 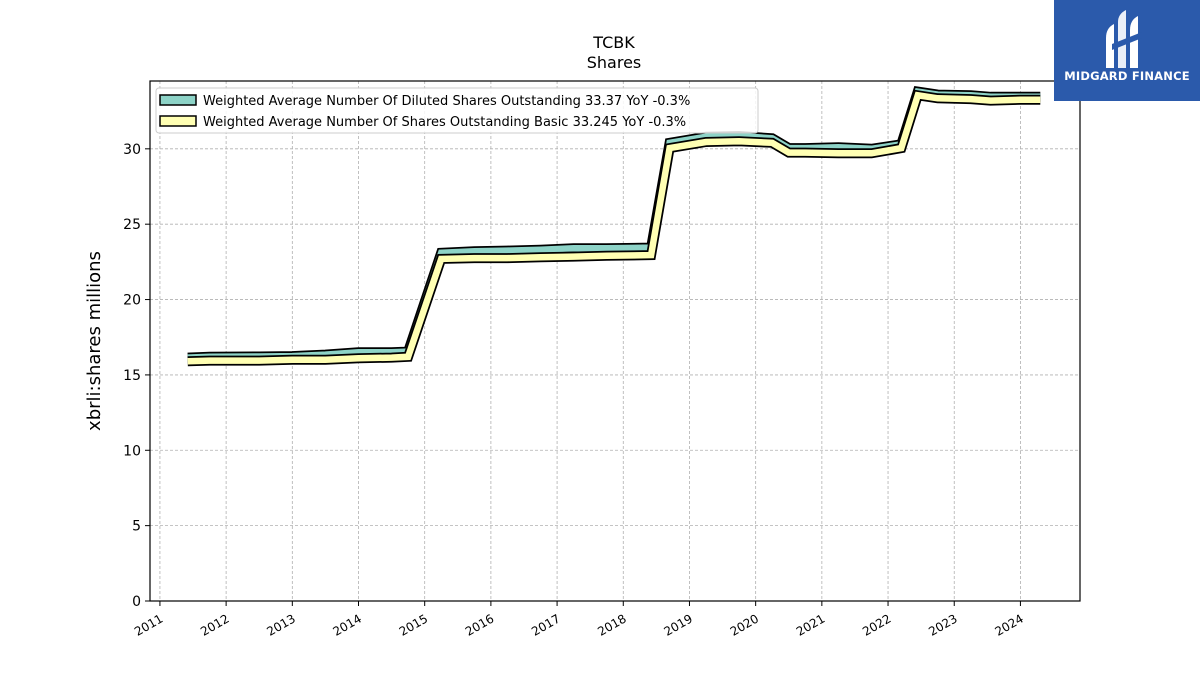 What do you see at coordinates (178, 121) in the screenshot?
I see `legend-basic-swatch` at bounding box center [178, 121].